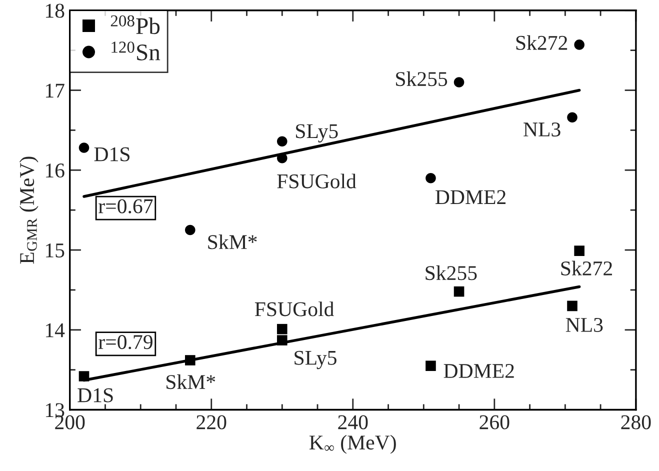  I want to click on y-tick-label: 13, so click(55, 410).